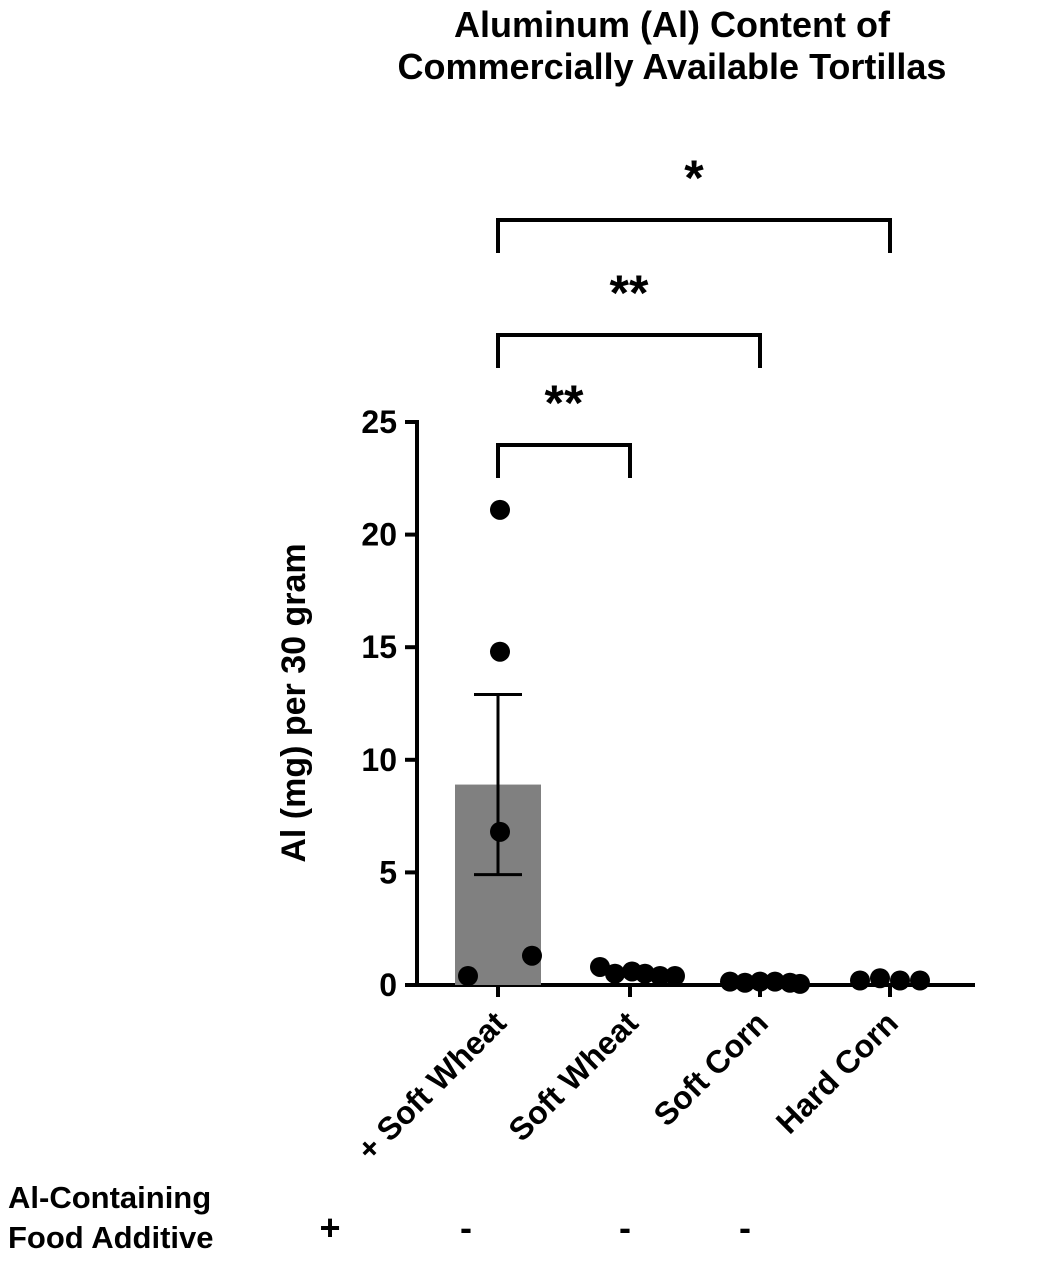  What do you see at coordinates (111, 1237) in the screenshot?
I see `factor-row-label-line-2: Food Additive` at bounding box center [111, 1237].